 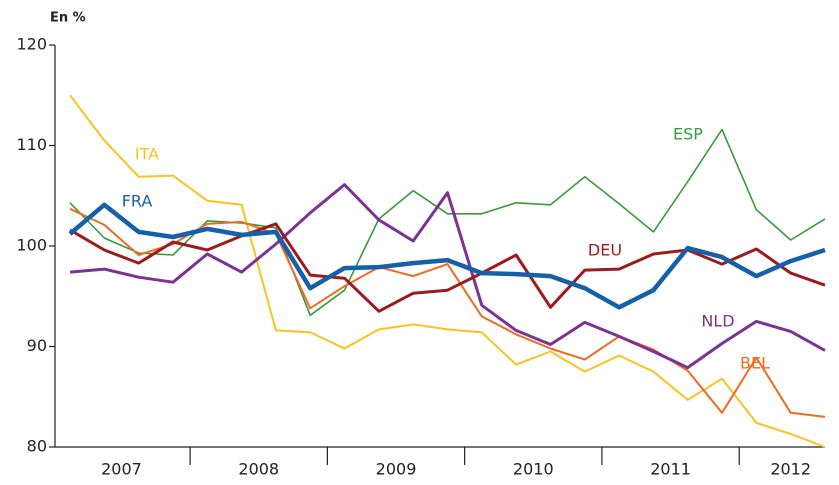 What do you see at coordinates (605, 250) in the screenshot?
I see `series-label: DEU` at bounding box center [605, 250].